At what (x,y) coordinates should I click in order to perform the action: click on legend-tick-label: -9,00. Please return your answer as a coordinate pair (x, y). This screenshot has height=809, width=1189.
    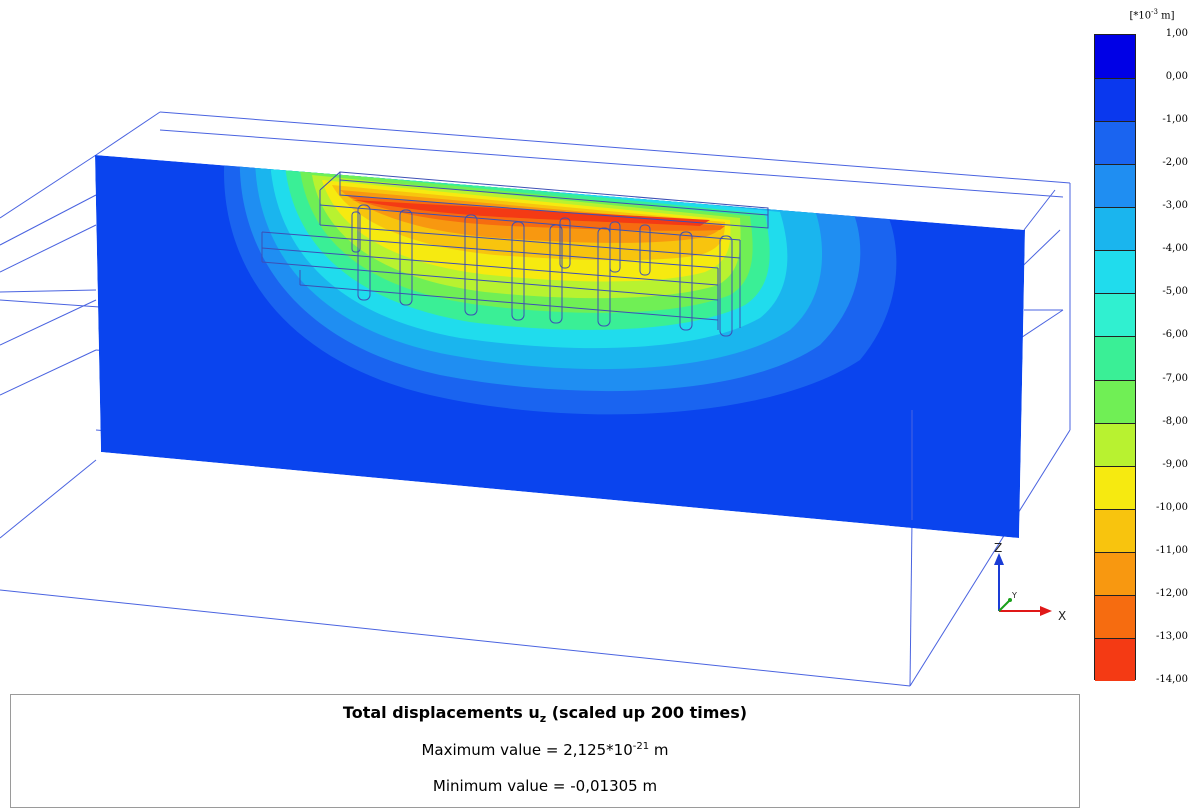
    Looking at the image, I should click on (1175, 464).